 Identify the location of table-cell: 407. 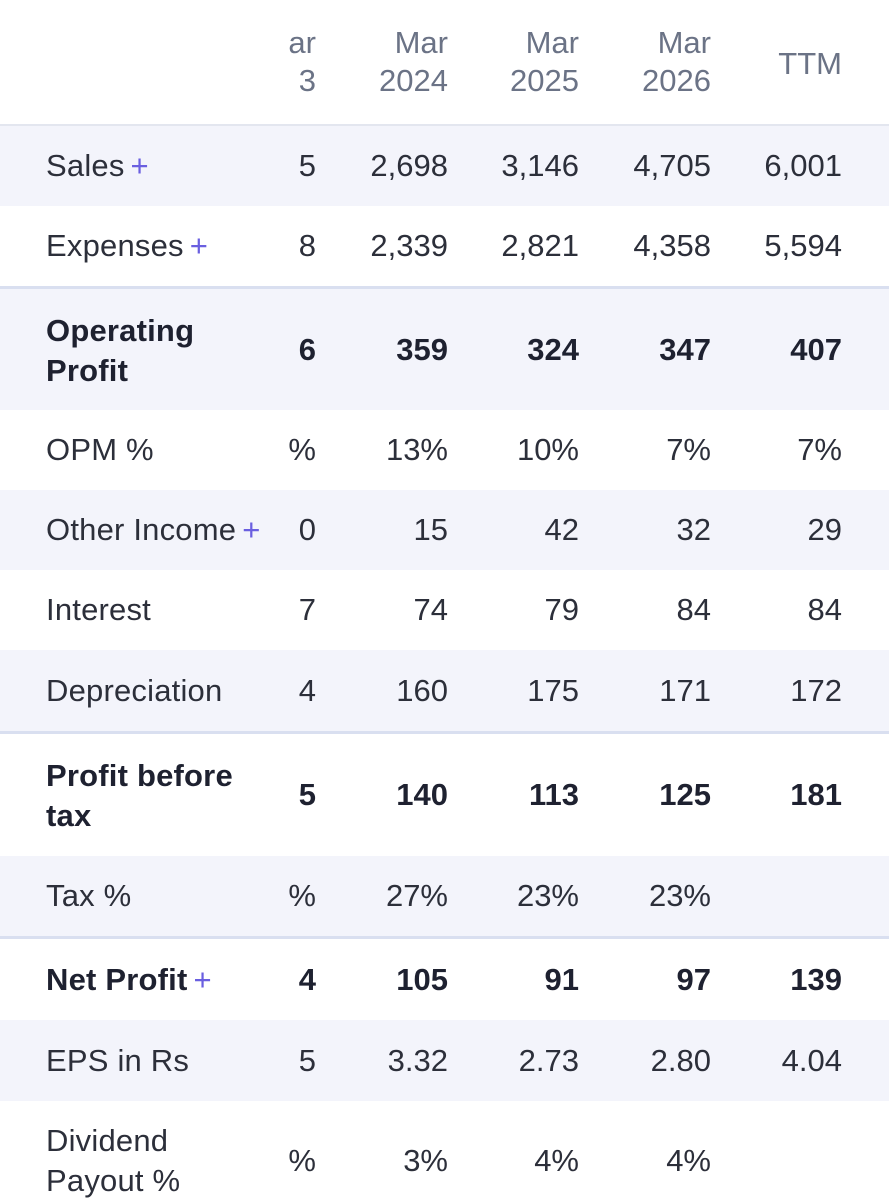
(816, 349).